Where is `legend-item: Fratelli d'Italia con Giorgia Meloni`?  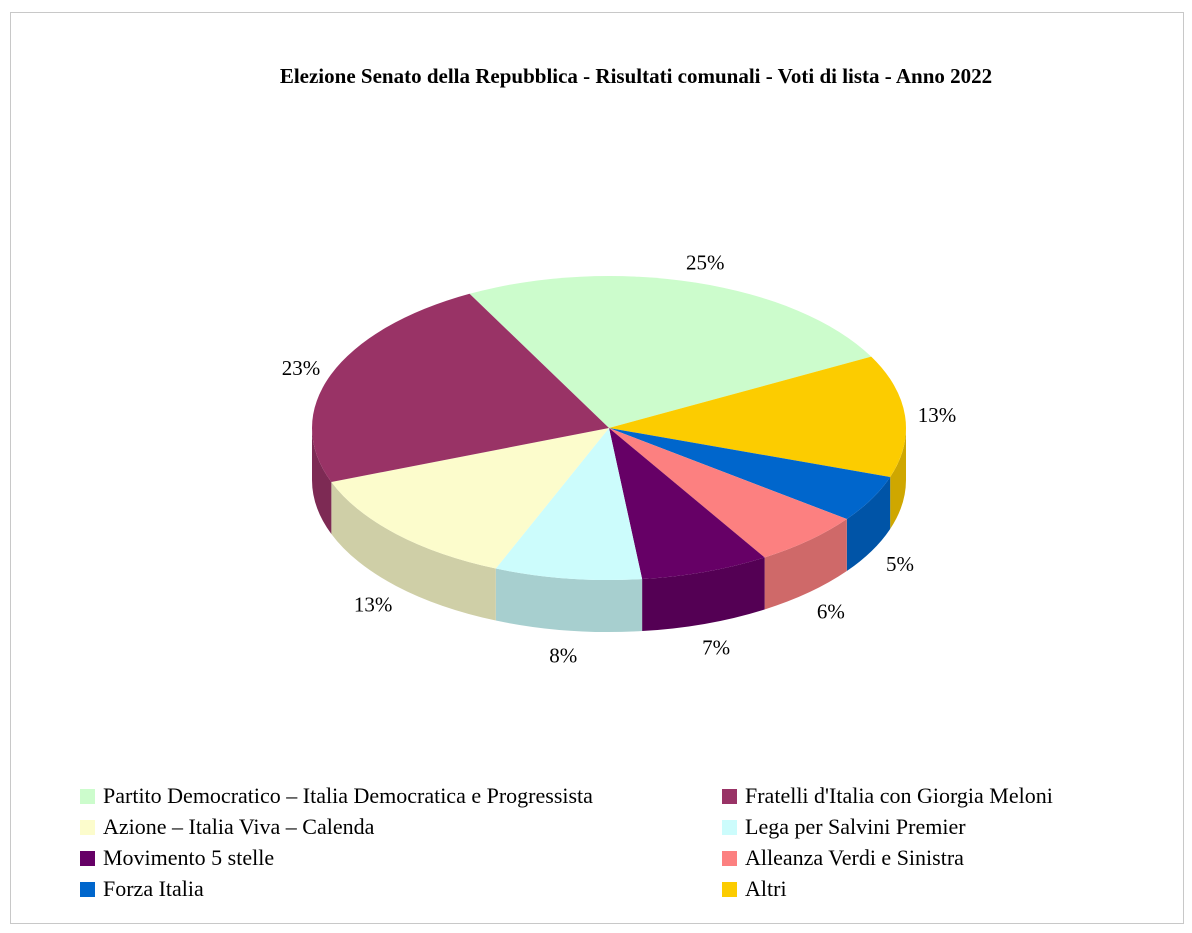 legend-item: Fratelli d'Italia con Giorgia Meloni is located at coordinates (887, 796).